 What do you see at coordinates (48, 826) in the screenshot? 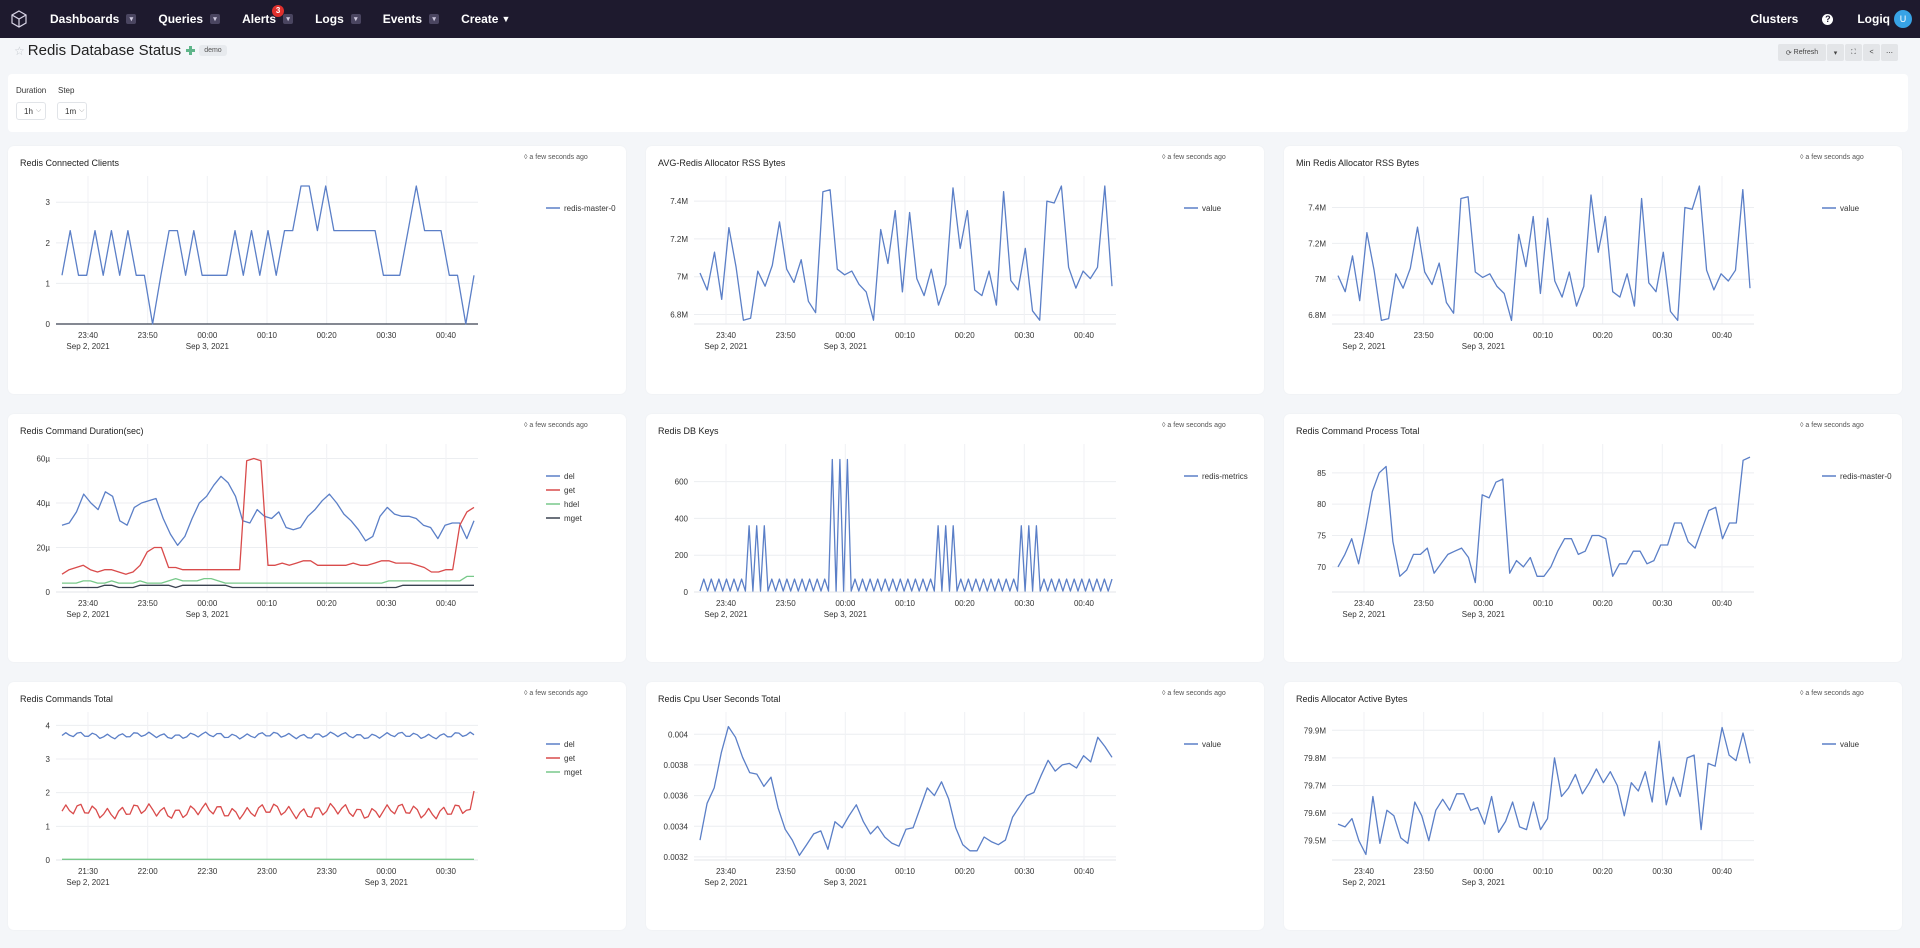
I see `y-tick-label: 1` at bounding box center [48, 826].